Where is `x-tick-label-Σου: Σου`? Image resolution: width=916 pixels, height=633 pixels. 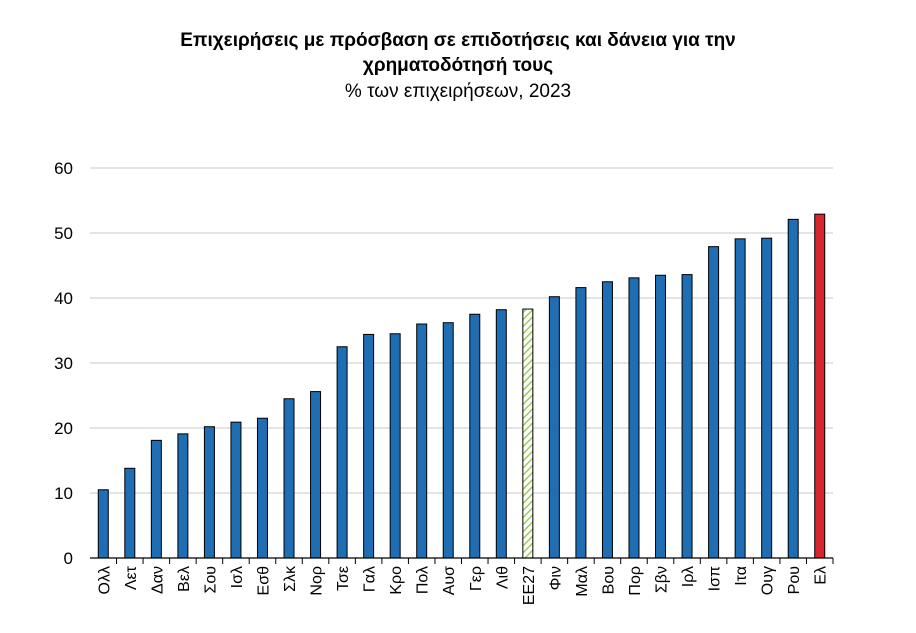
x-tick-label-Σου: Σου is located at coordinates (210, 580).